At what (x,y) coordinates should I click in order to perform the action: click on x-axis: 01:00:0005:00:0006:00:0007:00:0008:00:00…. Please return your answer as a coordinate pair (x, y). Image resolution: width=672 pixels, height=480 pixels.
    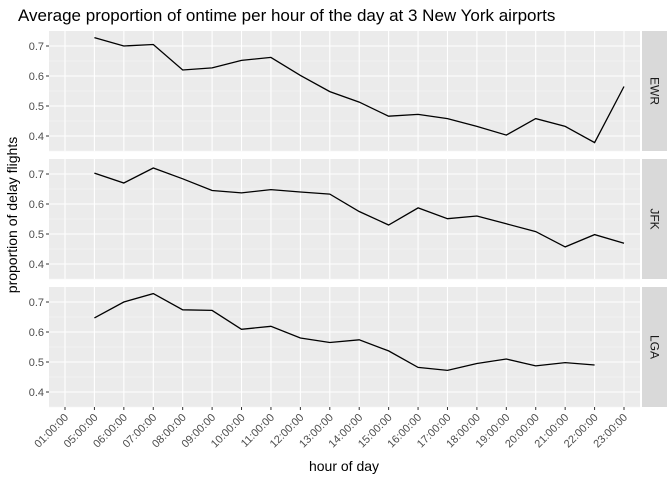
    Looking at the image, I should click on (331, 428).